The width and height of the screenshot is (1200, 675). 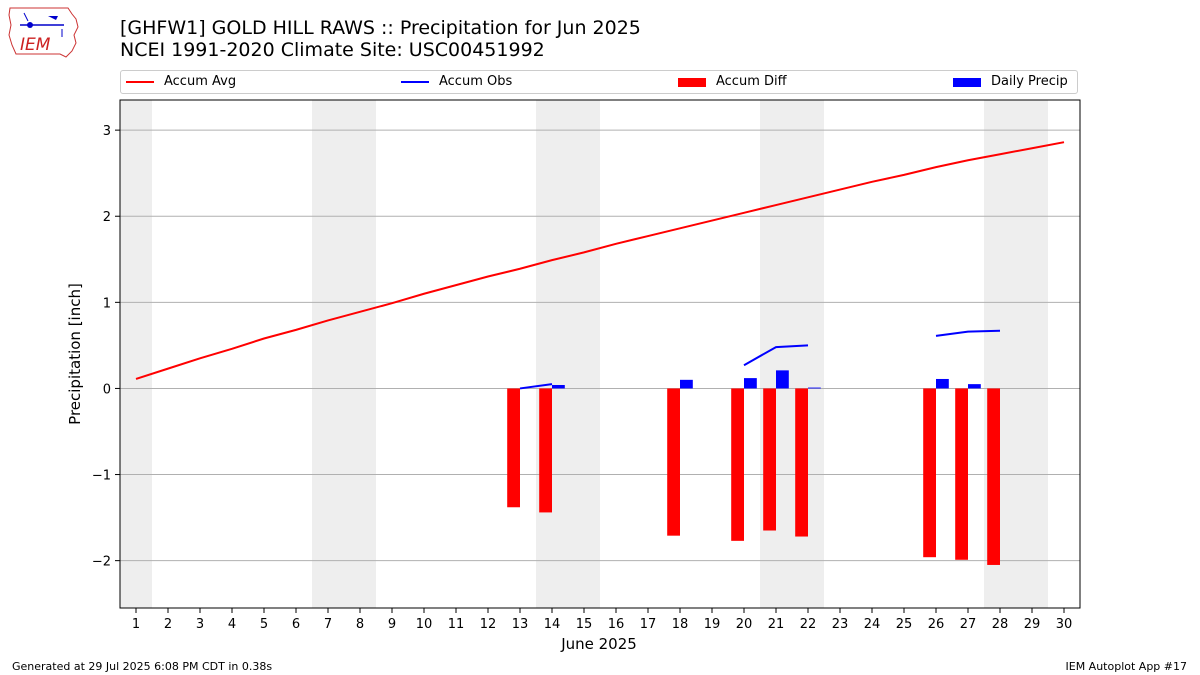 I want to click on x-tick-label: 26, so click(x=936, y=624).